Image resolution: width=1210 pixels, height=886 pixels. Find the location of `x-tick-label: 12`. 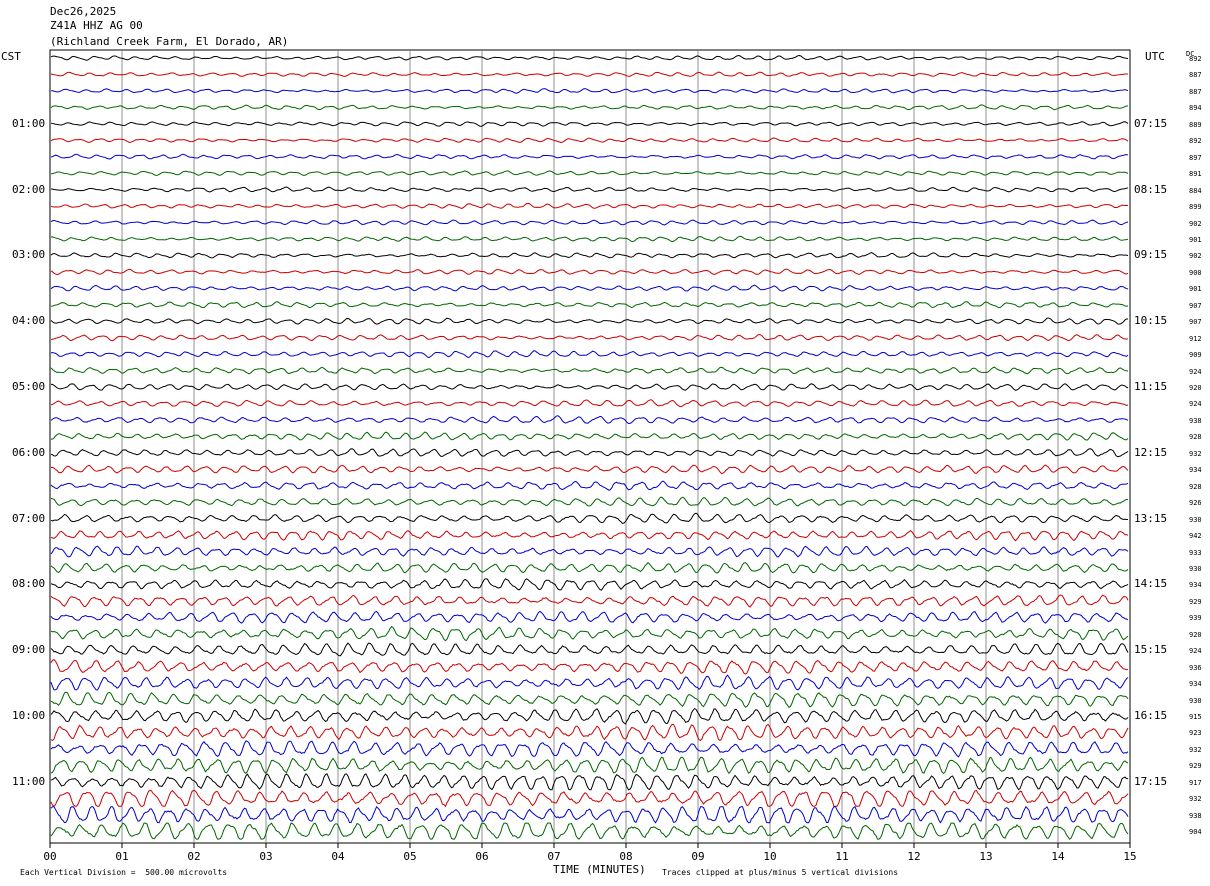

x-tick-label: 12 is located at coordinates (913, 856).